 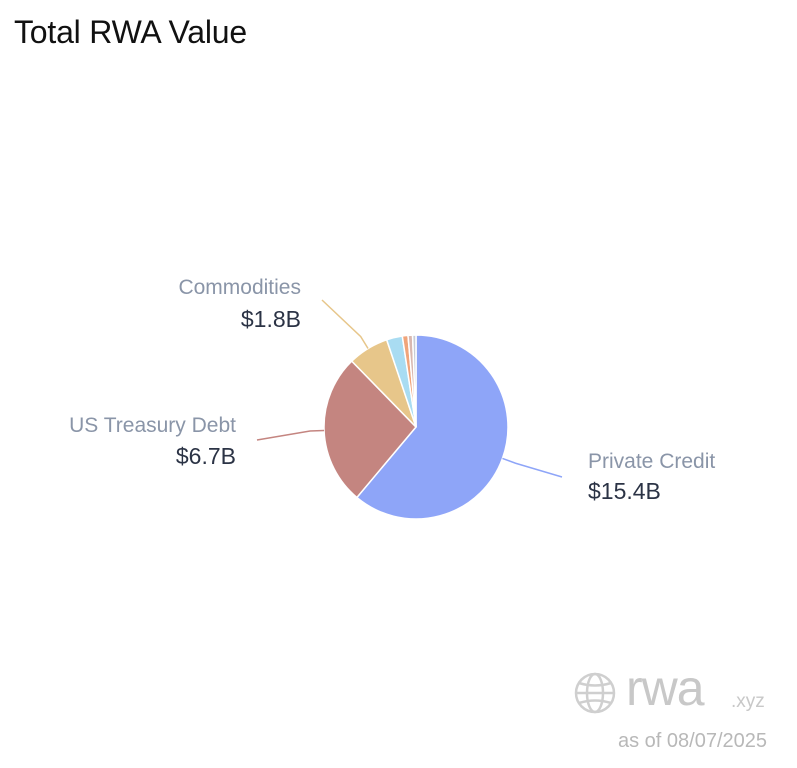 I want to click on slice-label-name: Private Credit, so click(x=651, y=461).